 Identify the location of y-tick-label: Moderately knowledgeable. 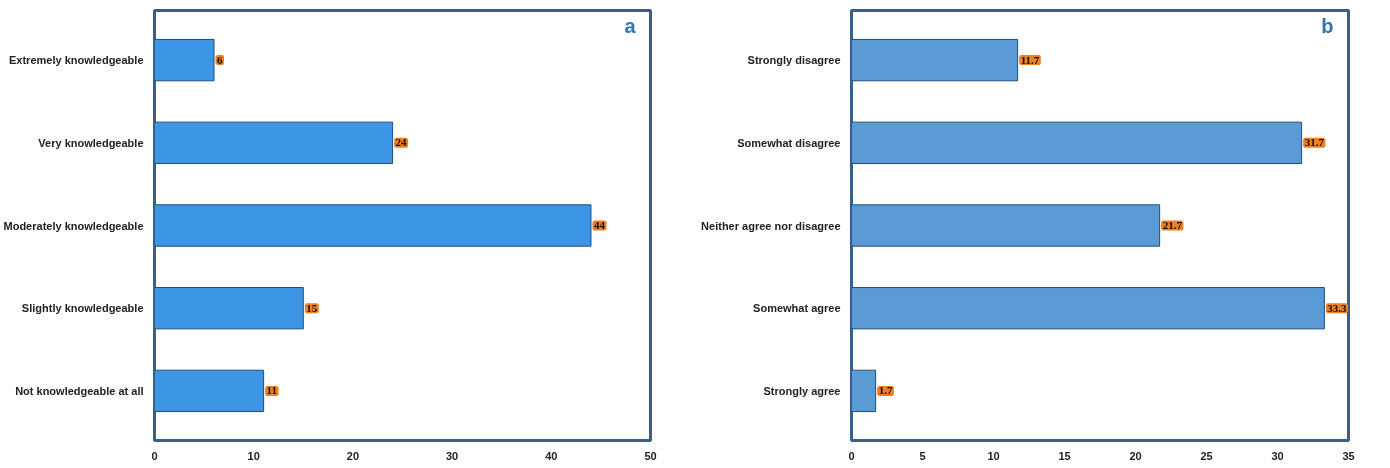
(73, 225).